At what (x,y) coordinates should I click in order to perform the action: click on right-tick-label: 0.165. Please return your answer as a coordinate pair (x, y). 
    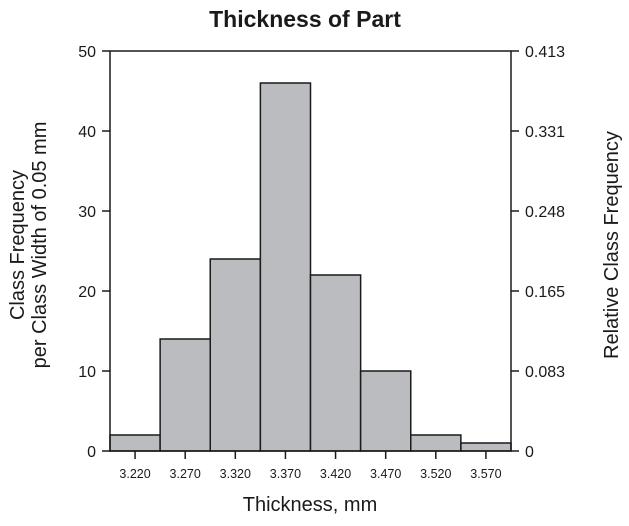
    Looking at the image, I should click on (545, 292).